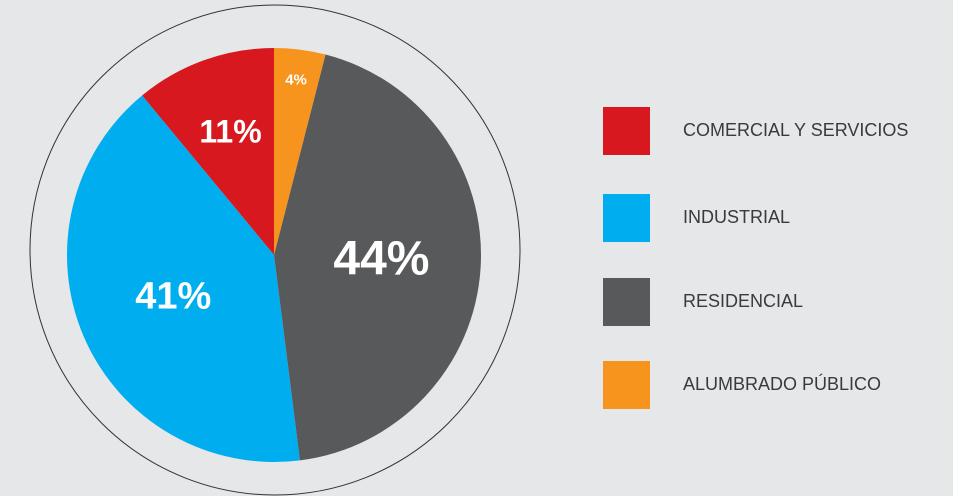 Image resolution: width=953 pixels, height=496 pixels. What do you see at coordinates (795, 130) in the screenshot?
I see `legend-label: COMERCIAL Y SERVICIOS` at bounding box center [795, 130].